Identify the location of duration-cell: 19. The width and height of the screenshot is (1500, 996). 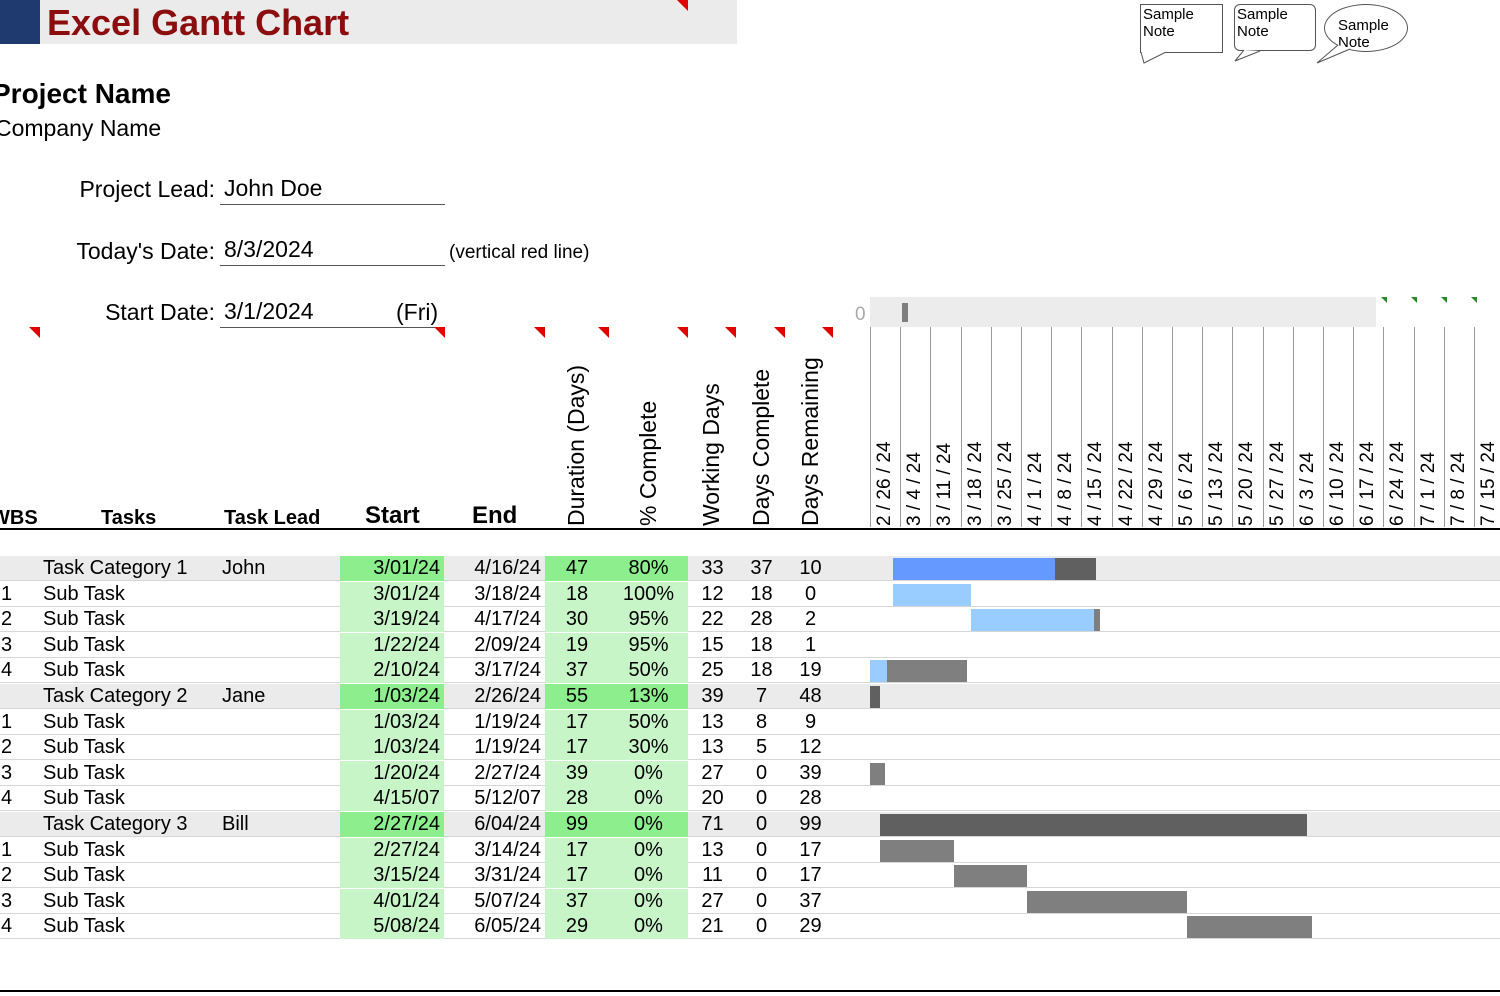
(577, 645).